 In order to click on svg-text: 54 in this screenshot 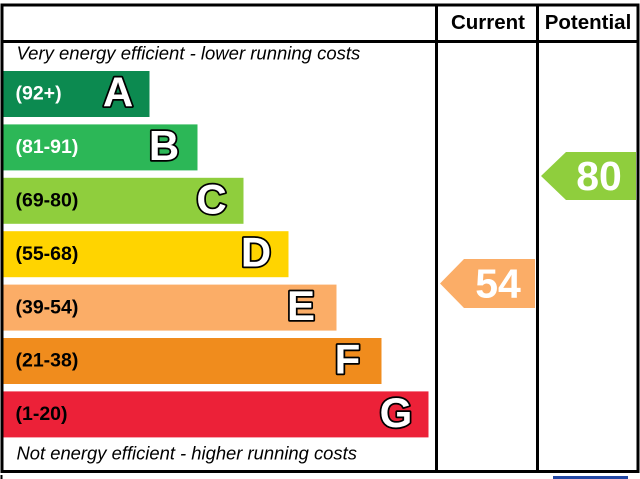, I will do `click(498, 284)`.